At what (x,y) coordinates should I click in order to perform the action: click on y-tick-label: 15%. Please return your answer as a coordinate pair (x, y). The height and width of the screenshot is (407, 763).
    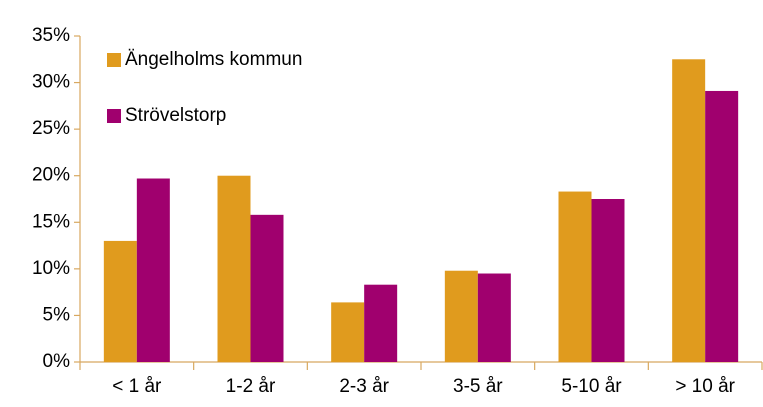
    Looking at the image, I should click on (51, 221).